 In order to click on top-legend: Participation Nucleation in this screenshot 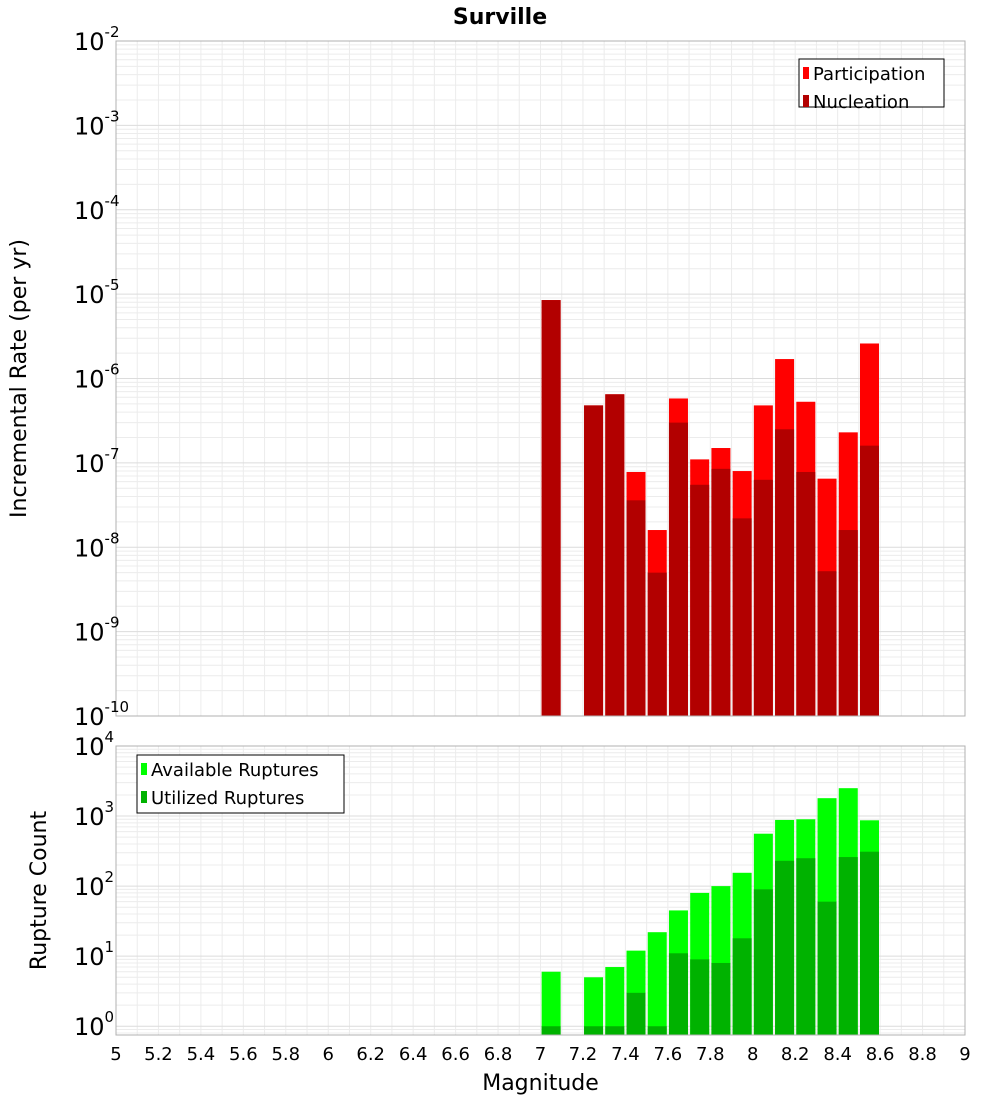, I will do `click(871, 85)`.